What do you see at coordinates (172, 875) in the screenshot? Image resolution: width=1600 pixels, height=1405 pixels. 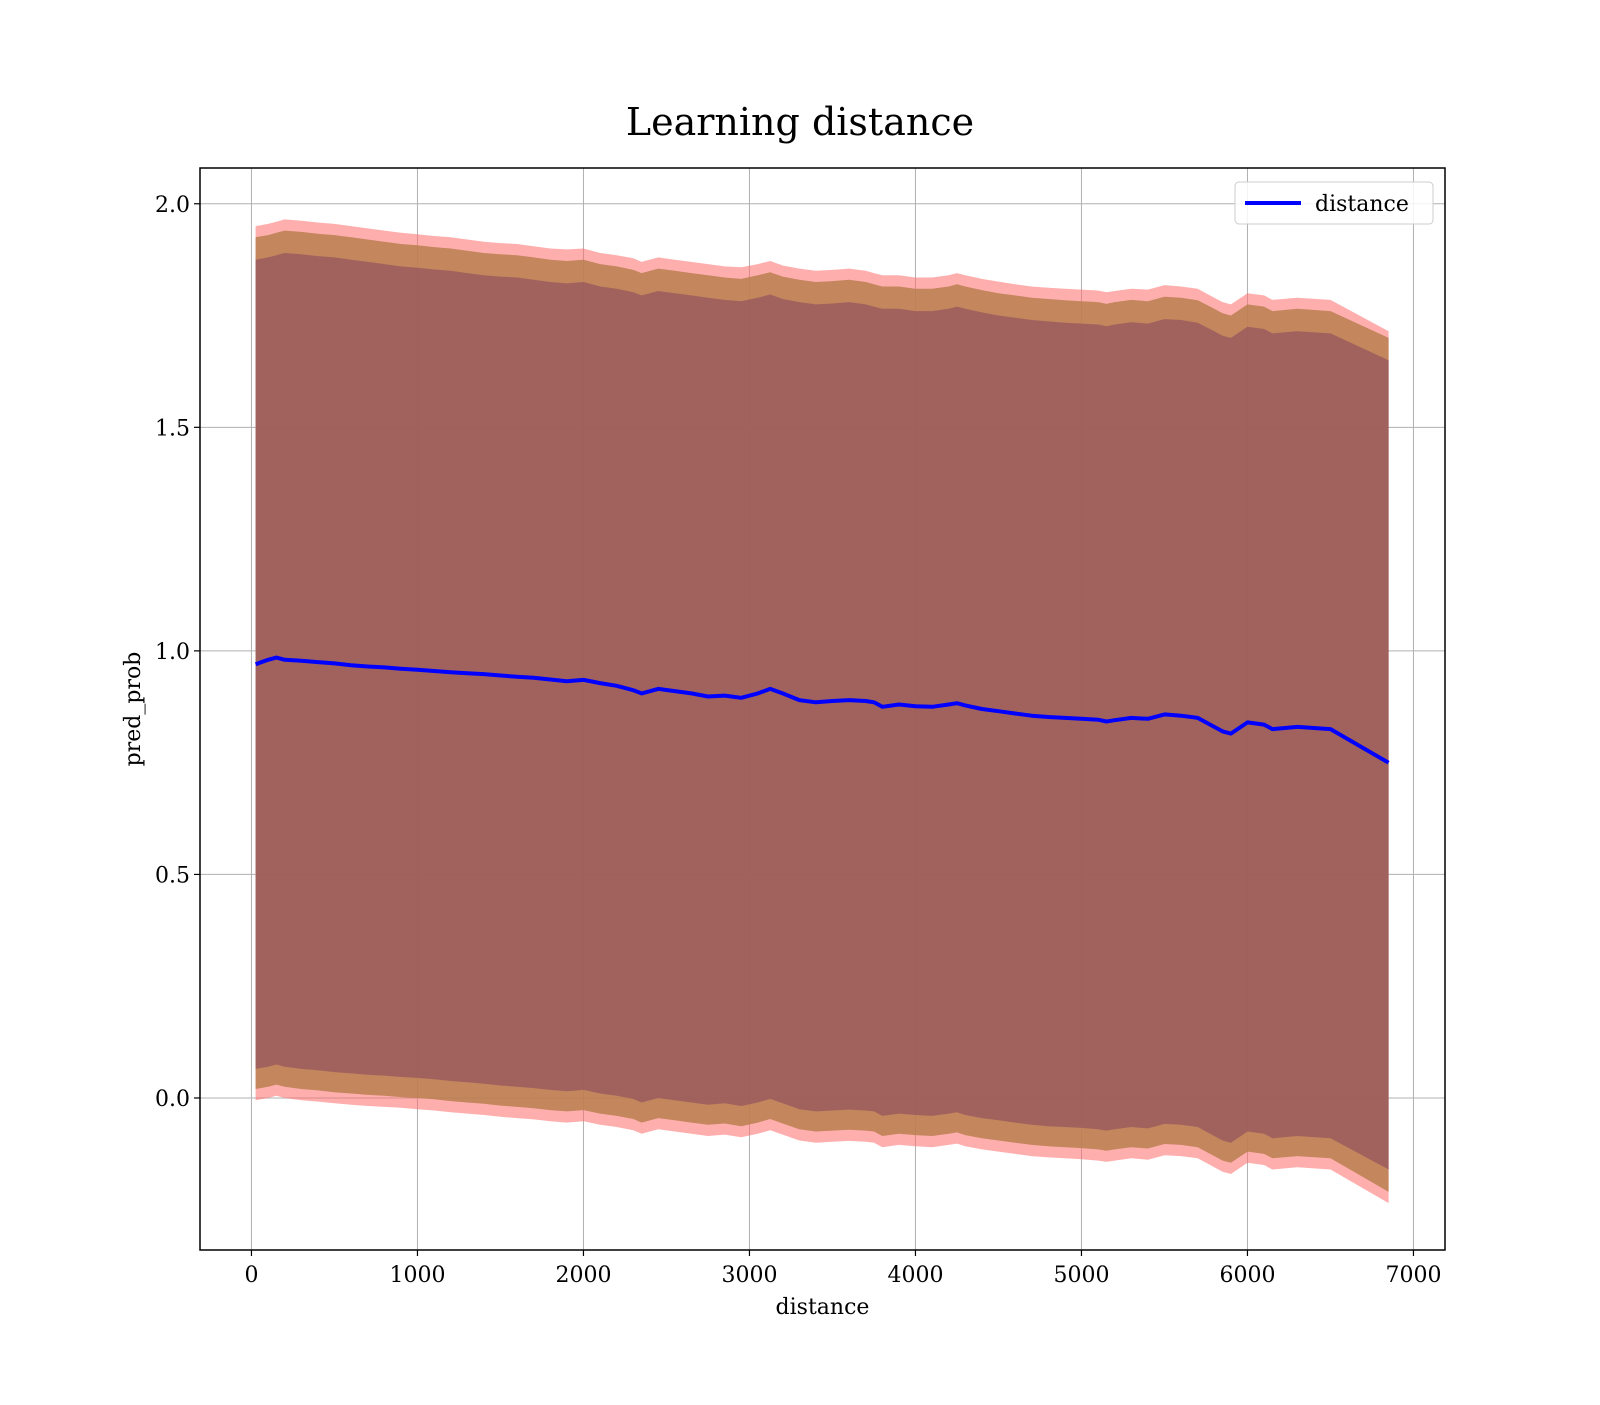 I see `y-tick-label-1: 0.5` at bounding box center [172, 875].